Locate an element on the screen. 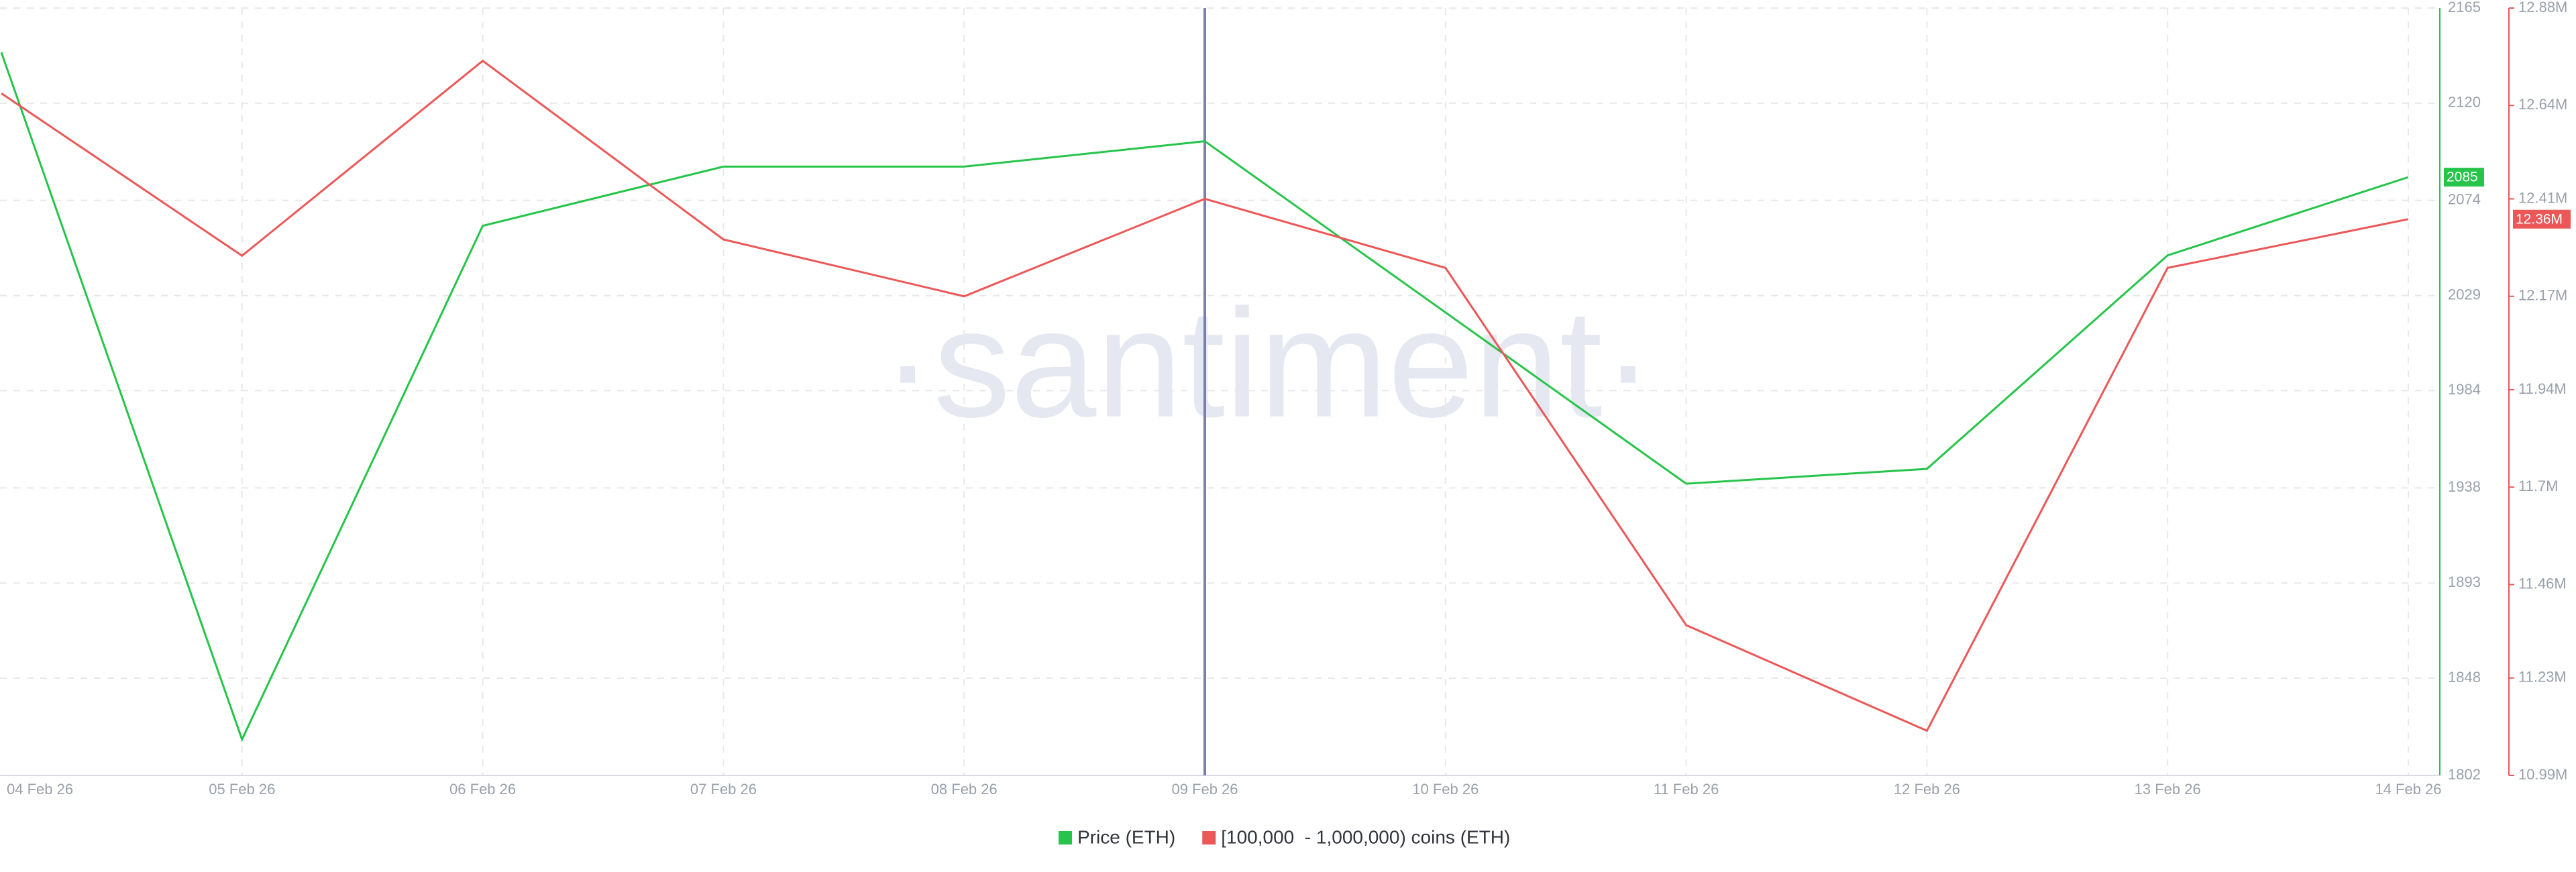 This screenshot has width=2576, height=872. y-tick-label: 2165 is located at coordinates (2464, 8).